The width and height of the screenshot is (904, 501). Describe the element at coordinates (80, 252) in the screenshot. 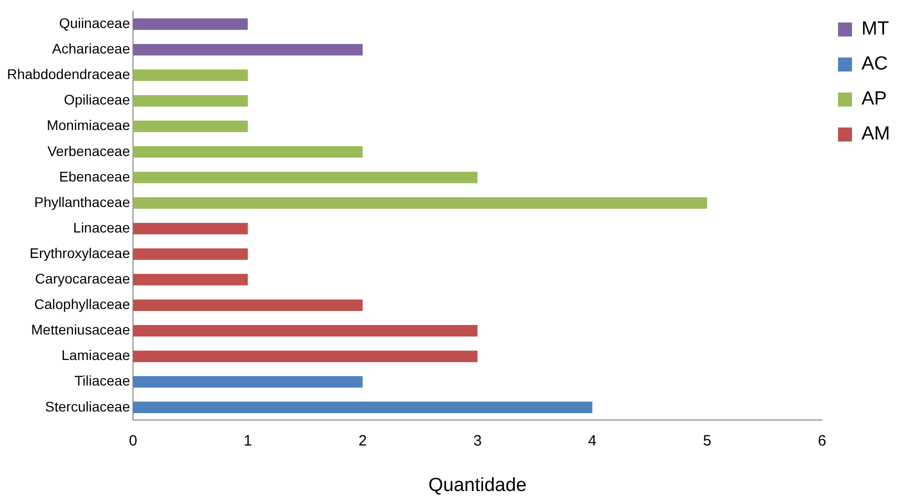

I see `y-tick-label: Erythroxylaceae` at that location.